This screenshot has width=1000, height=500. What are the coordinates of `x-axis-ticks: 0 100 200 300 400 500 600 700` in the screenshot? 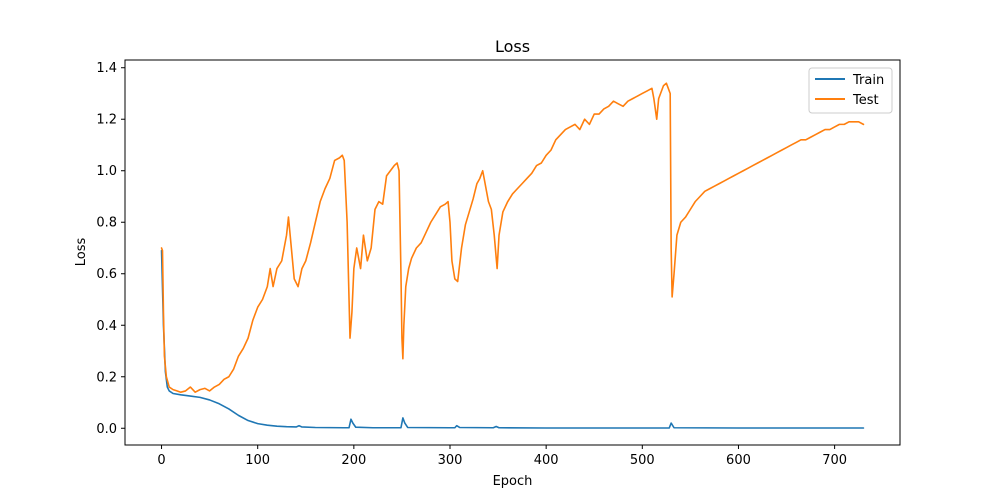 It's located at (502, 456).